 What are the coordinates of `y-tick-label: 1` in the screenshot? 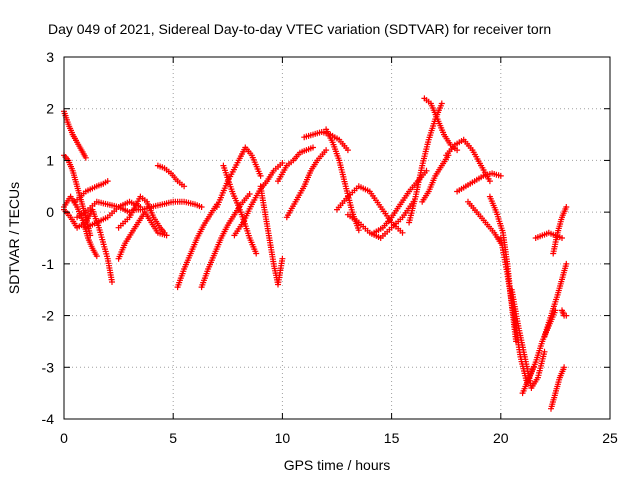 It's located at (50, 160).